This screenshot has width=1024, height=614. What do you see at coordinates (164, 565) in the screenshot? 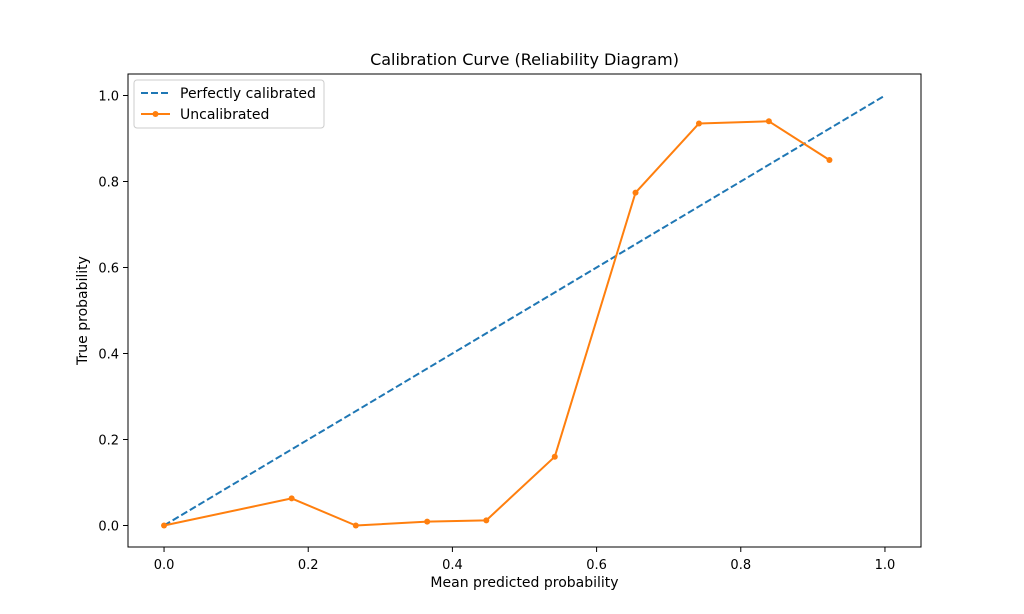
I see `x-tick-label: 0.0` at bounding box center [164, 565].